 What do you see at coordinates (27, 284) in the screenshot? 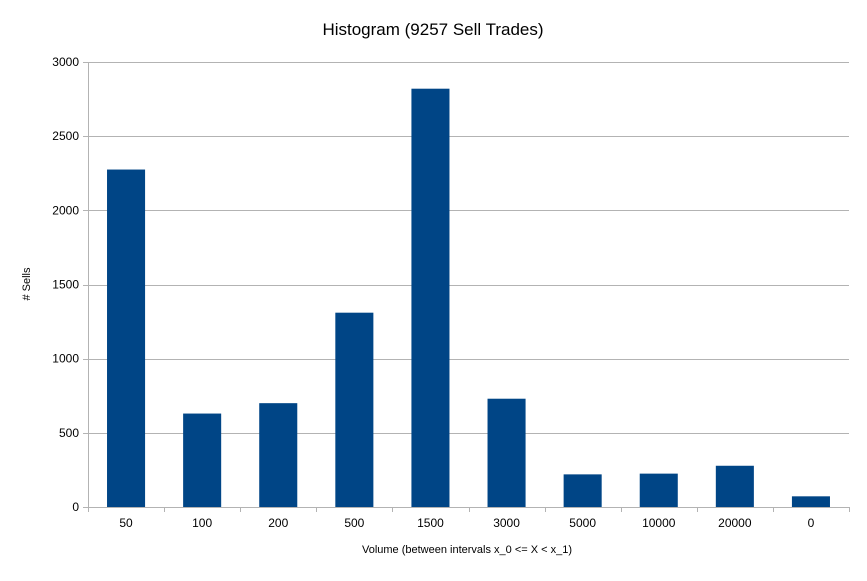
I see `y-axis-label: # Sells` at bounding box center [27, 284].